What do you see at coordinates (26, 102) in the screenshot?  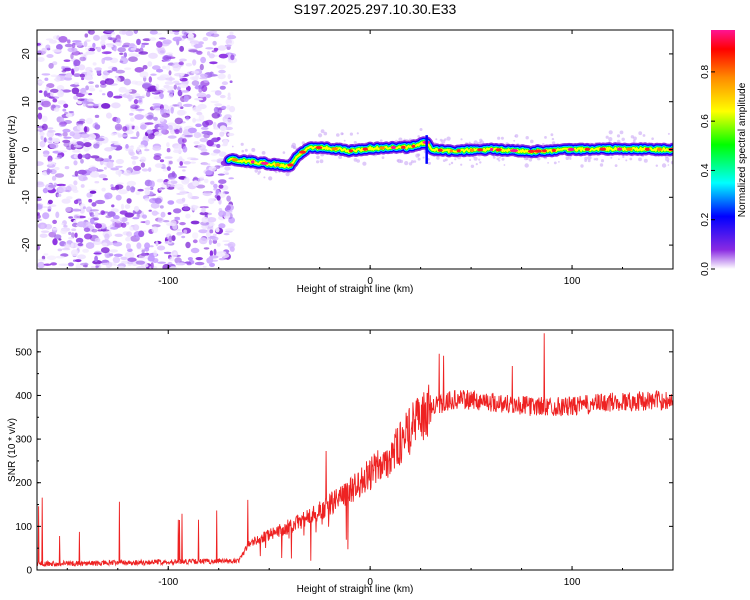 I see `y-tick-label: 10` at bounding box center [26, 102].